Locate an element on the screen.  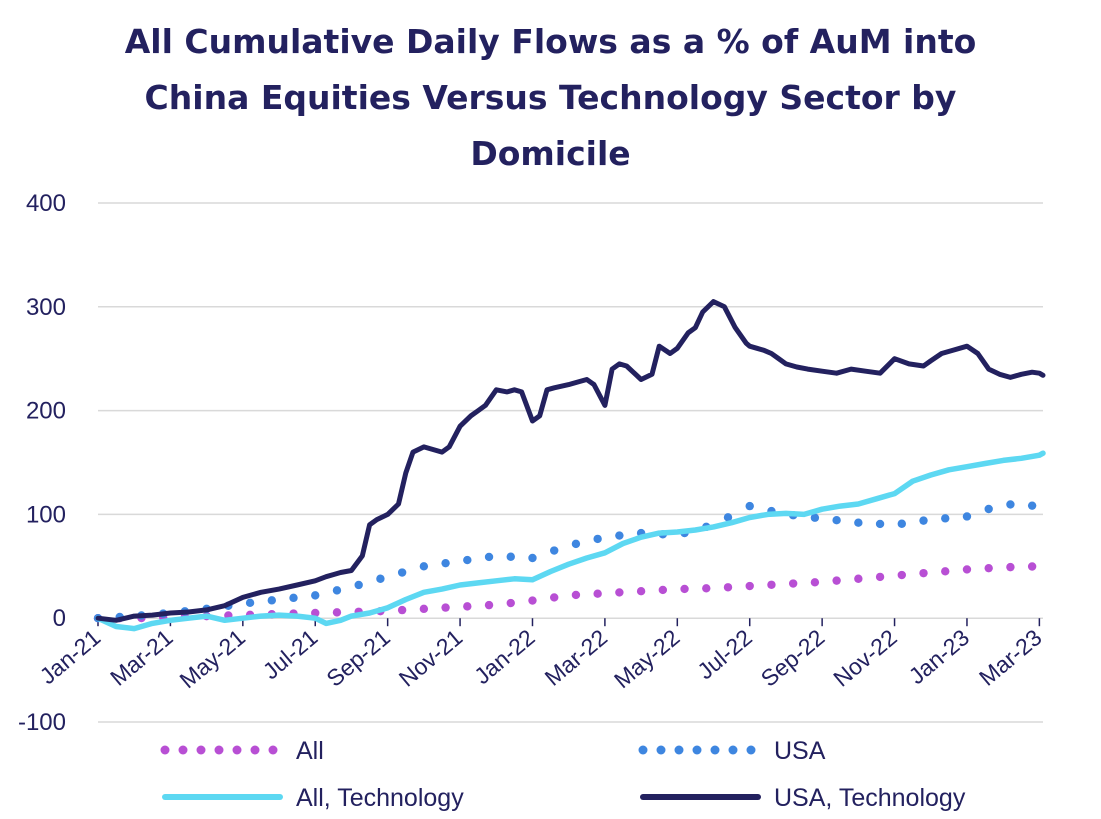
x-tick-label: Jan-21 is located at coordinates (70, 656).